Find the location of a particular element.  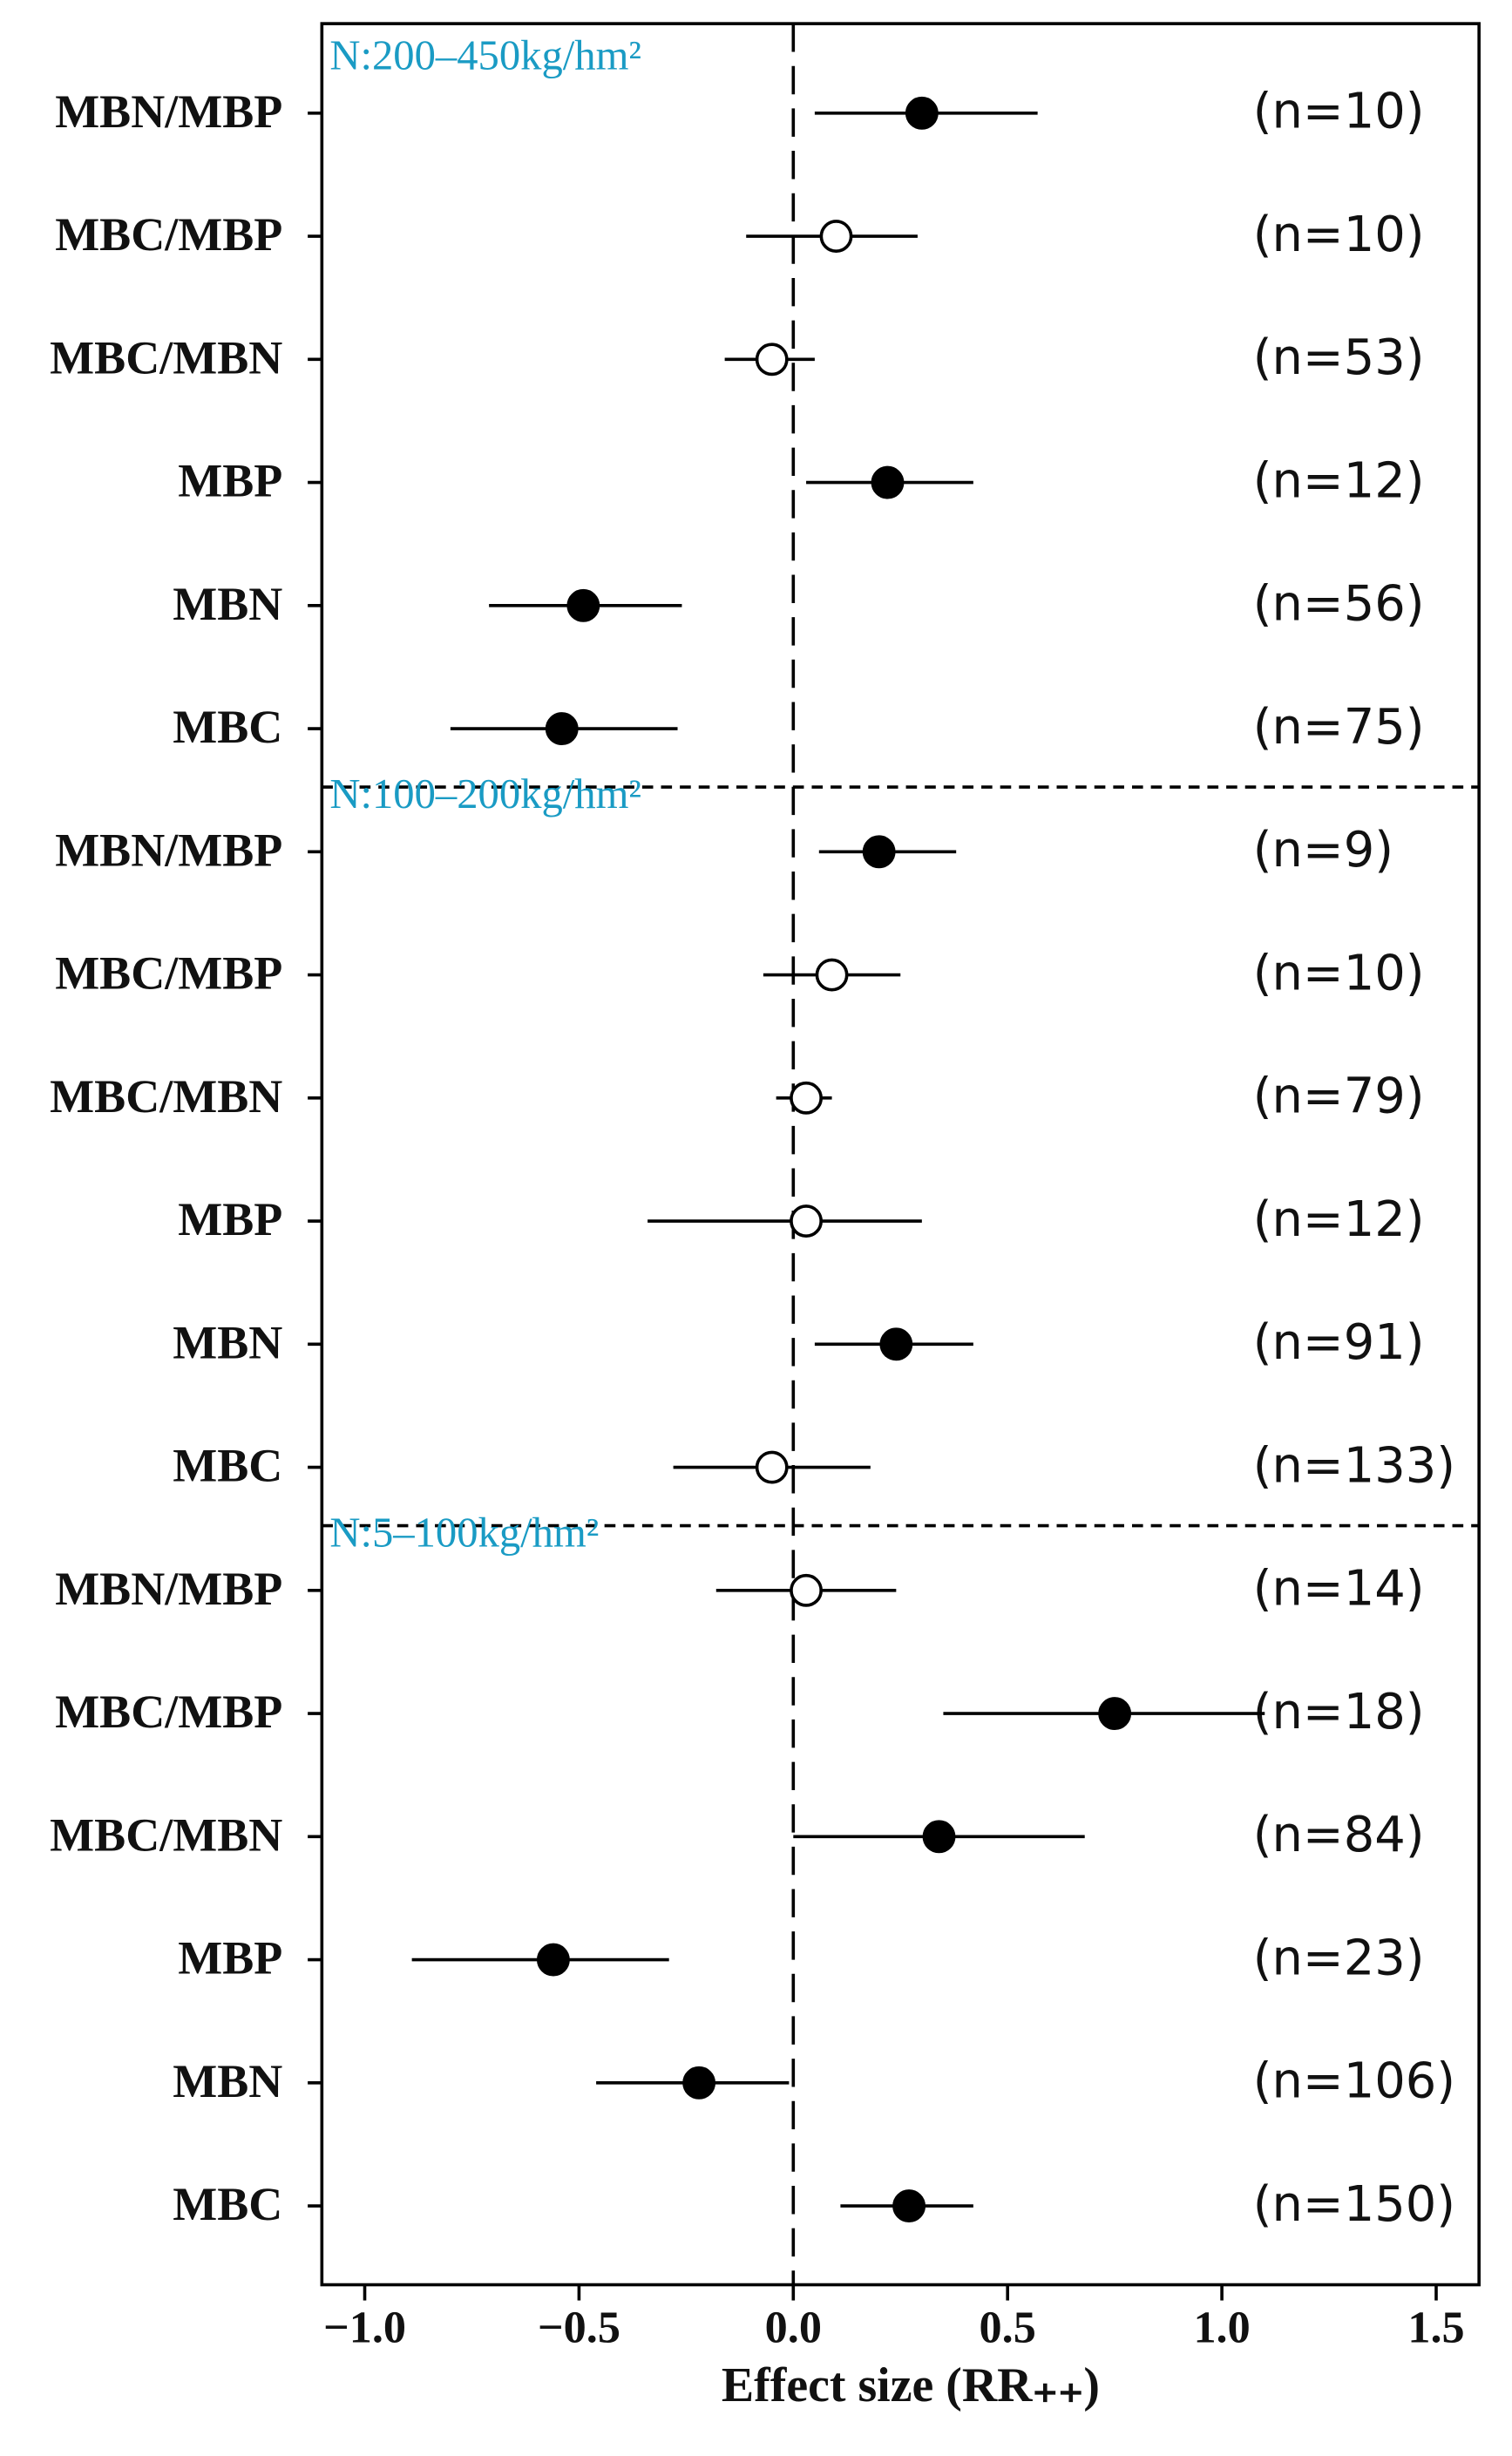

n-label: (n=53) is located at coordinates (1339, 357).